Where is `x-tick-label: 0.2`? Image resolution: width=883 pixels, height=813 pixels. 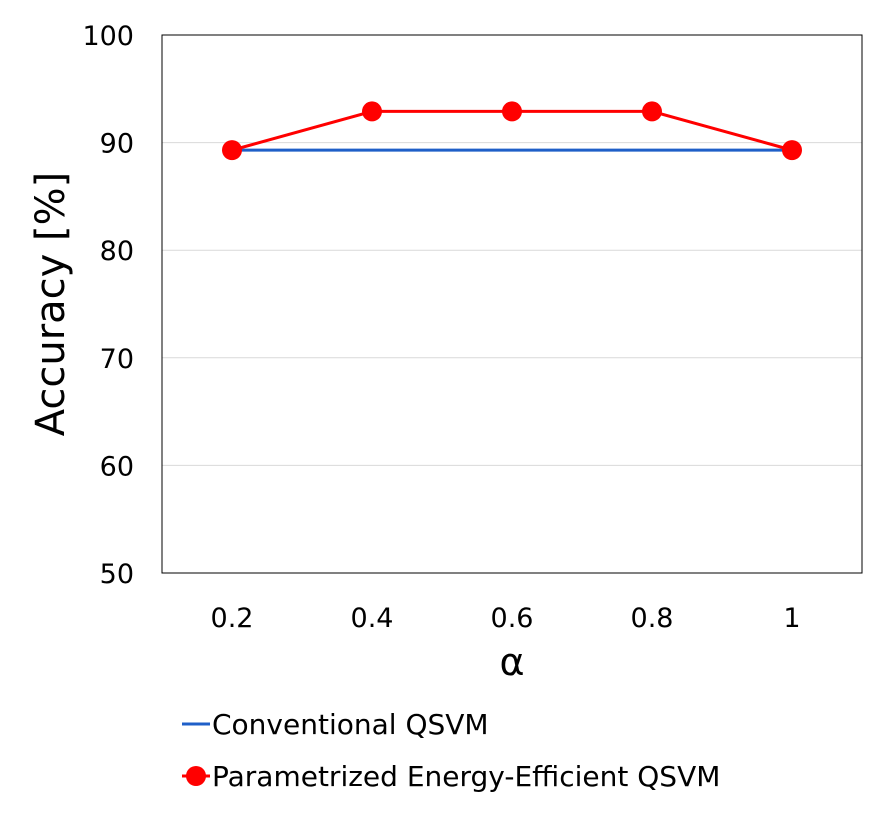 x-tick-label: 0.2 is located at coordinates (232, 618).